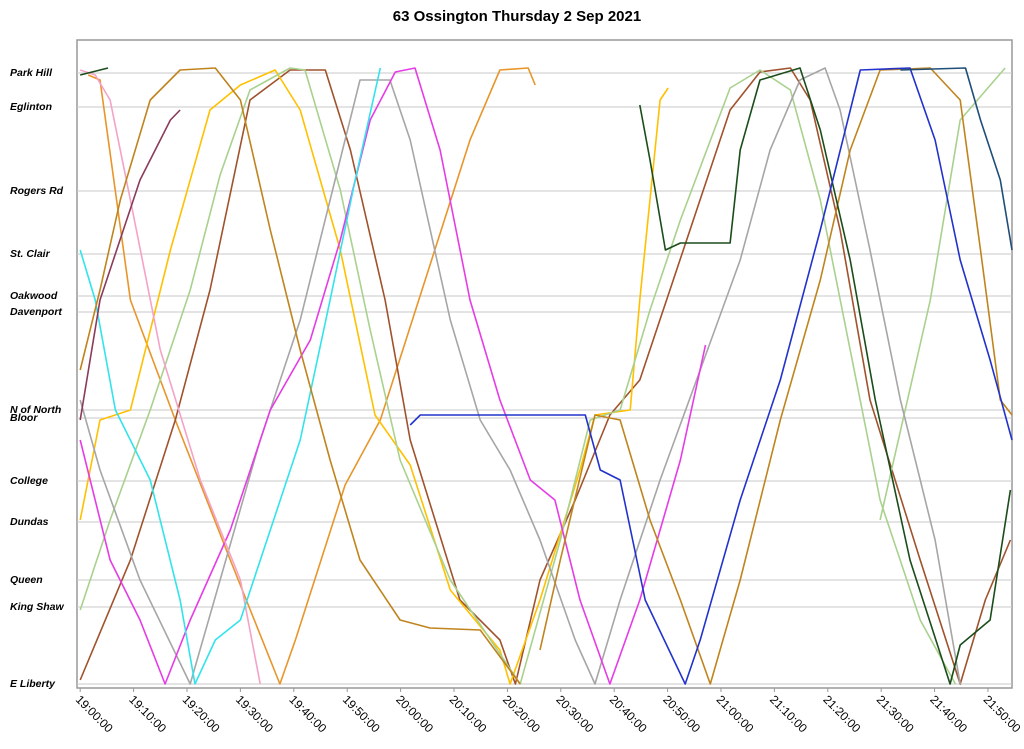 The width and height of the screenshot is (1024, 749). What do you see at coordinates (31, 107) in the screenshot?
I see `y-tick-label: Eglinton` at bounding box center [31, 107].